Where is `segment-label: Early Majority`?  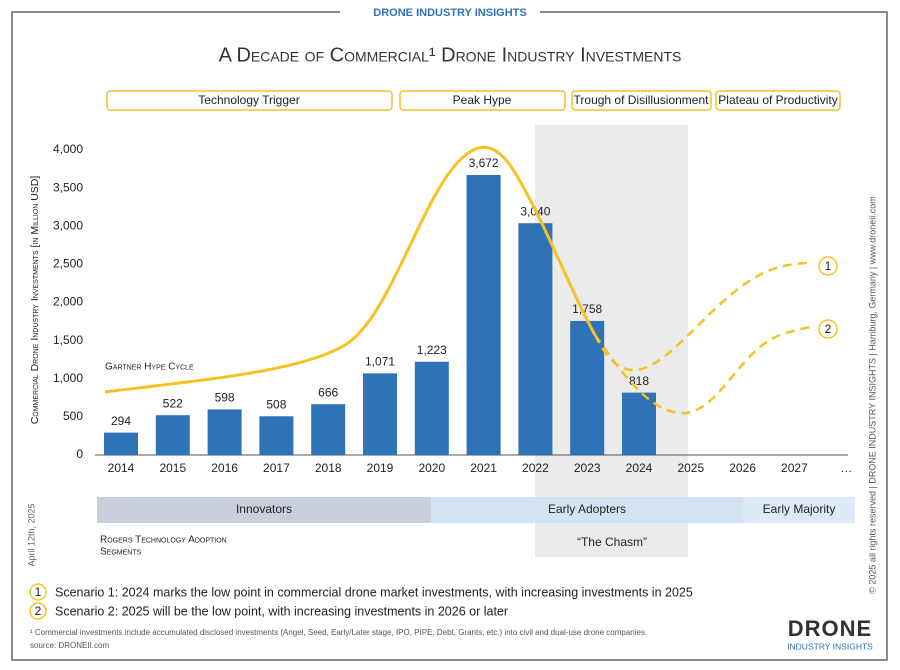 segment-label: Early Majority is located at coordinates (799, 509).